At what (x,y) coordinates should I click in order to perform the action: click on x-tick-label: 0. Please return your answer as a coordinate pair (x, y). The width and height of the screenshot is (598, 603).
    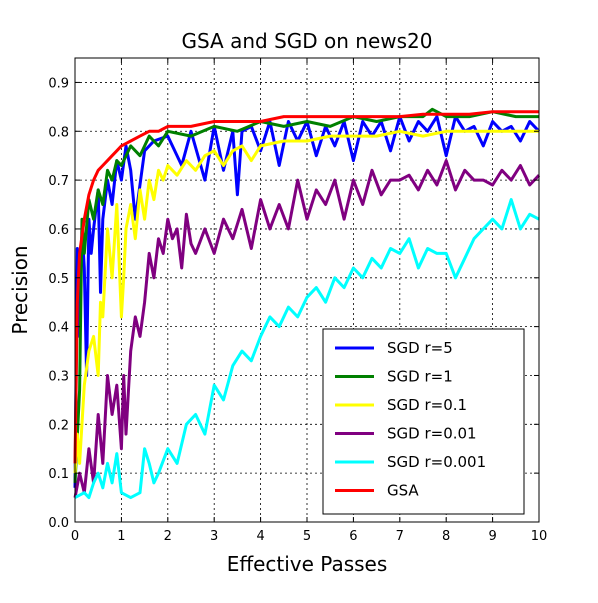
    Looking at the image, I should click on (75, 536).